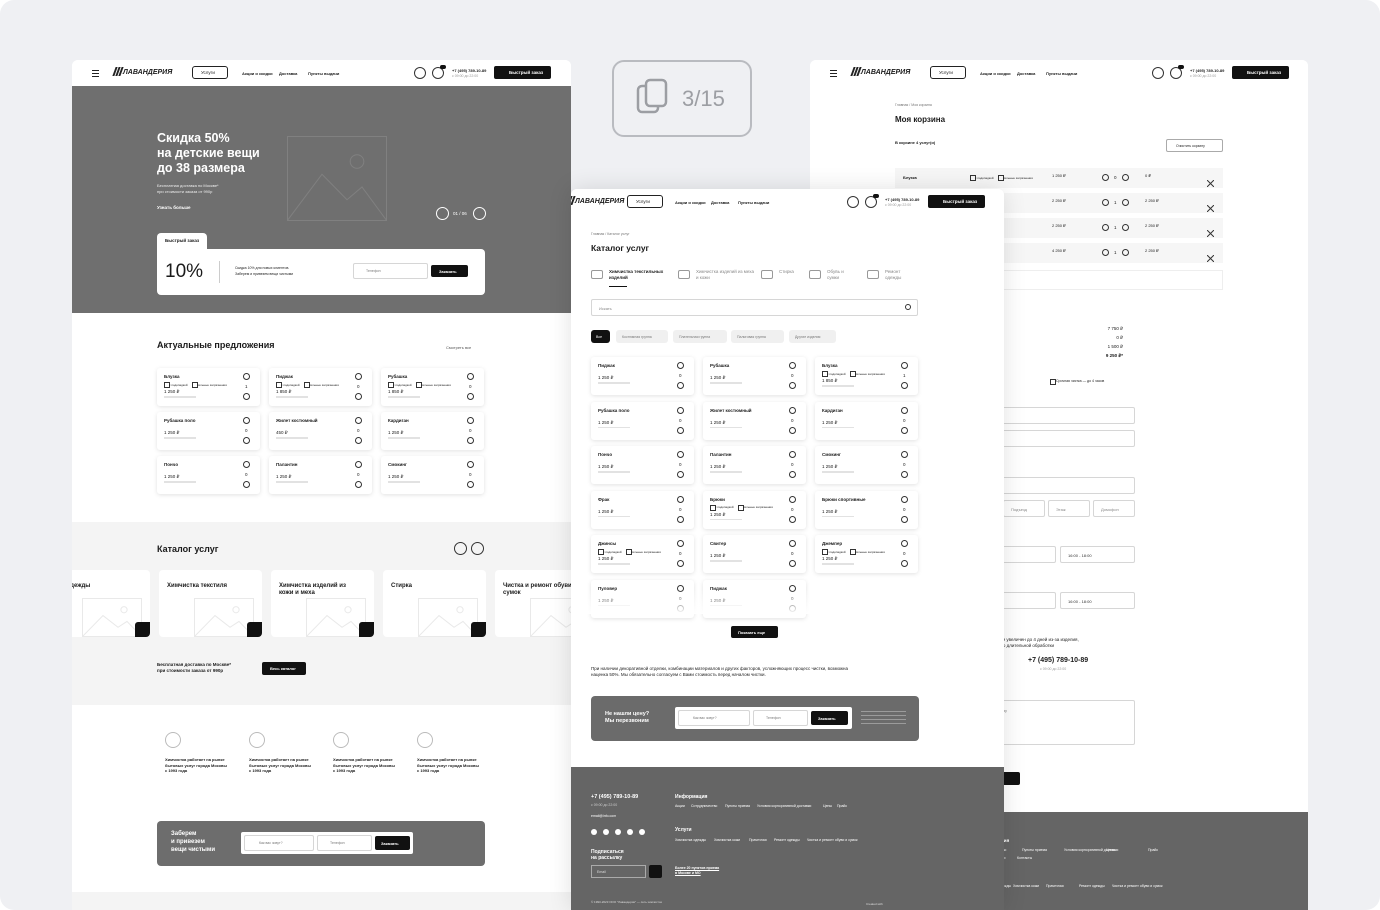 The height and width of the screenshot is (910, 1380). Describe the element at coordinates (600, 336) in the screenshot. I see `filter-chip: Все` at that location.